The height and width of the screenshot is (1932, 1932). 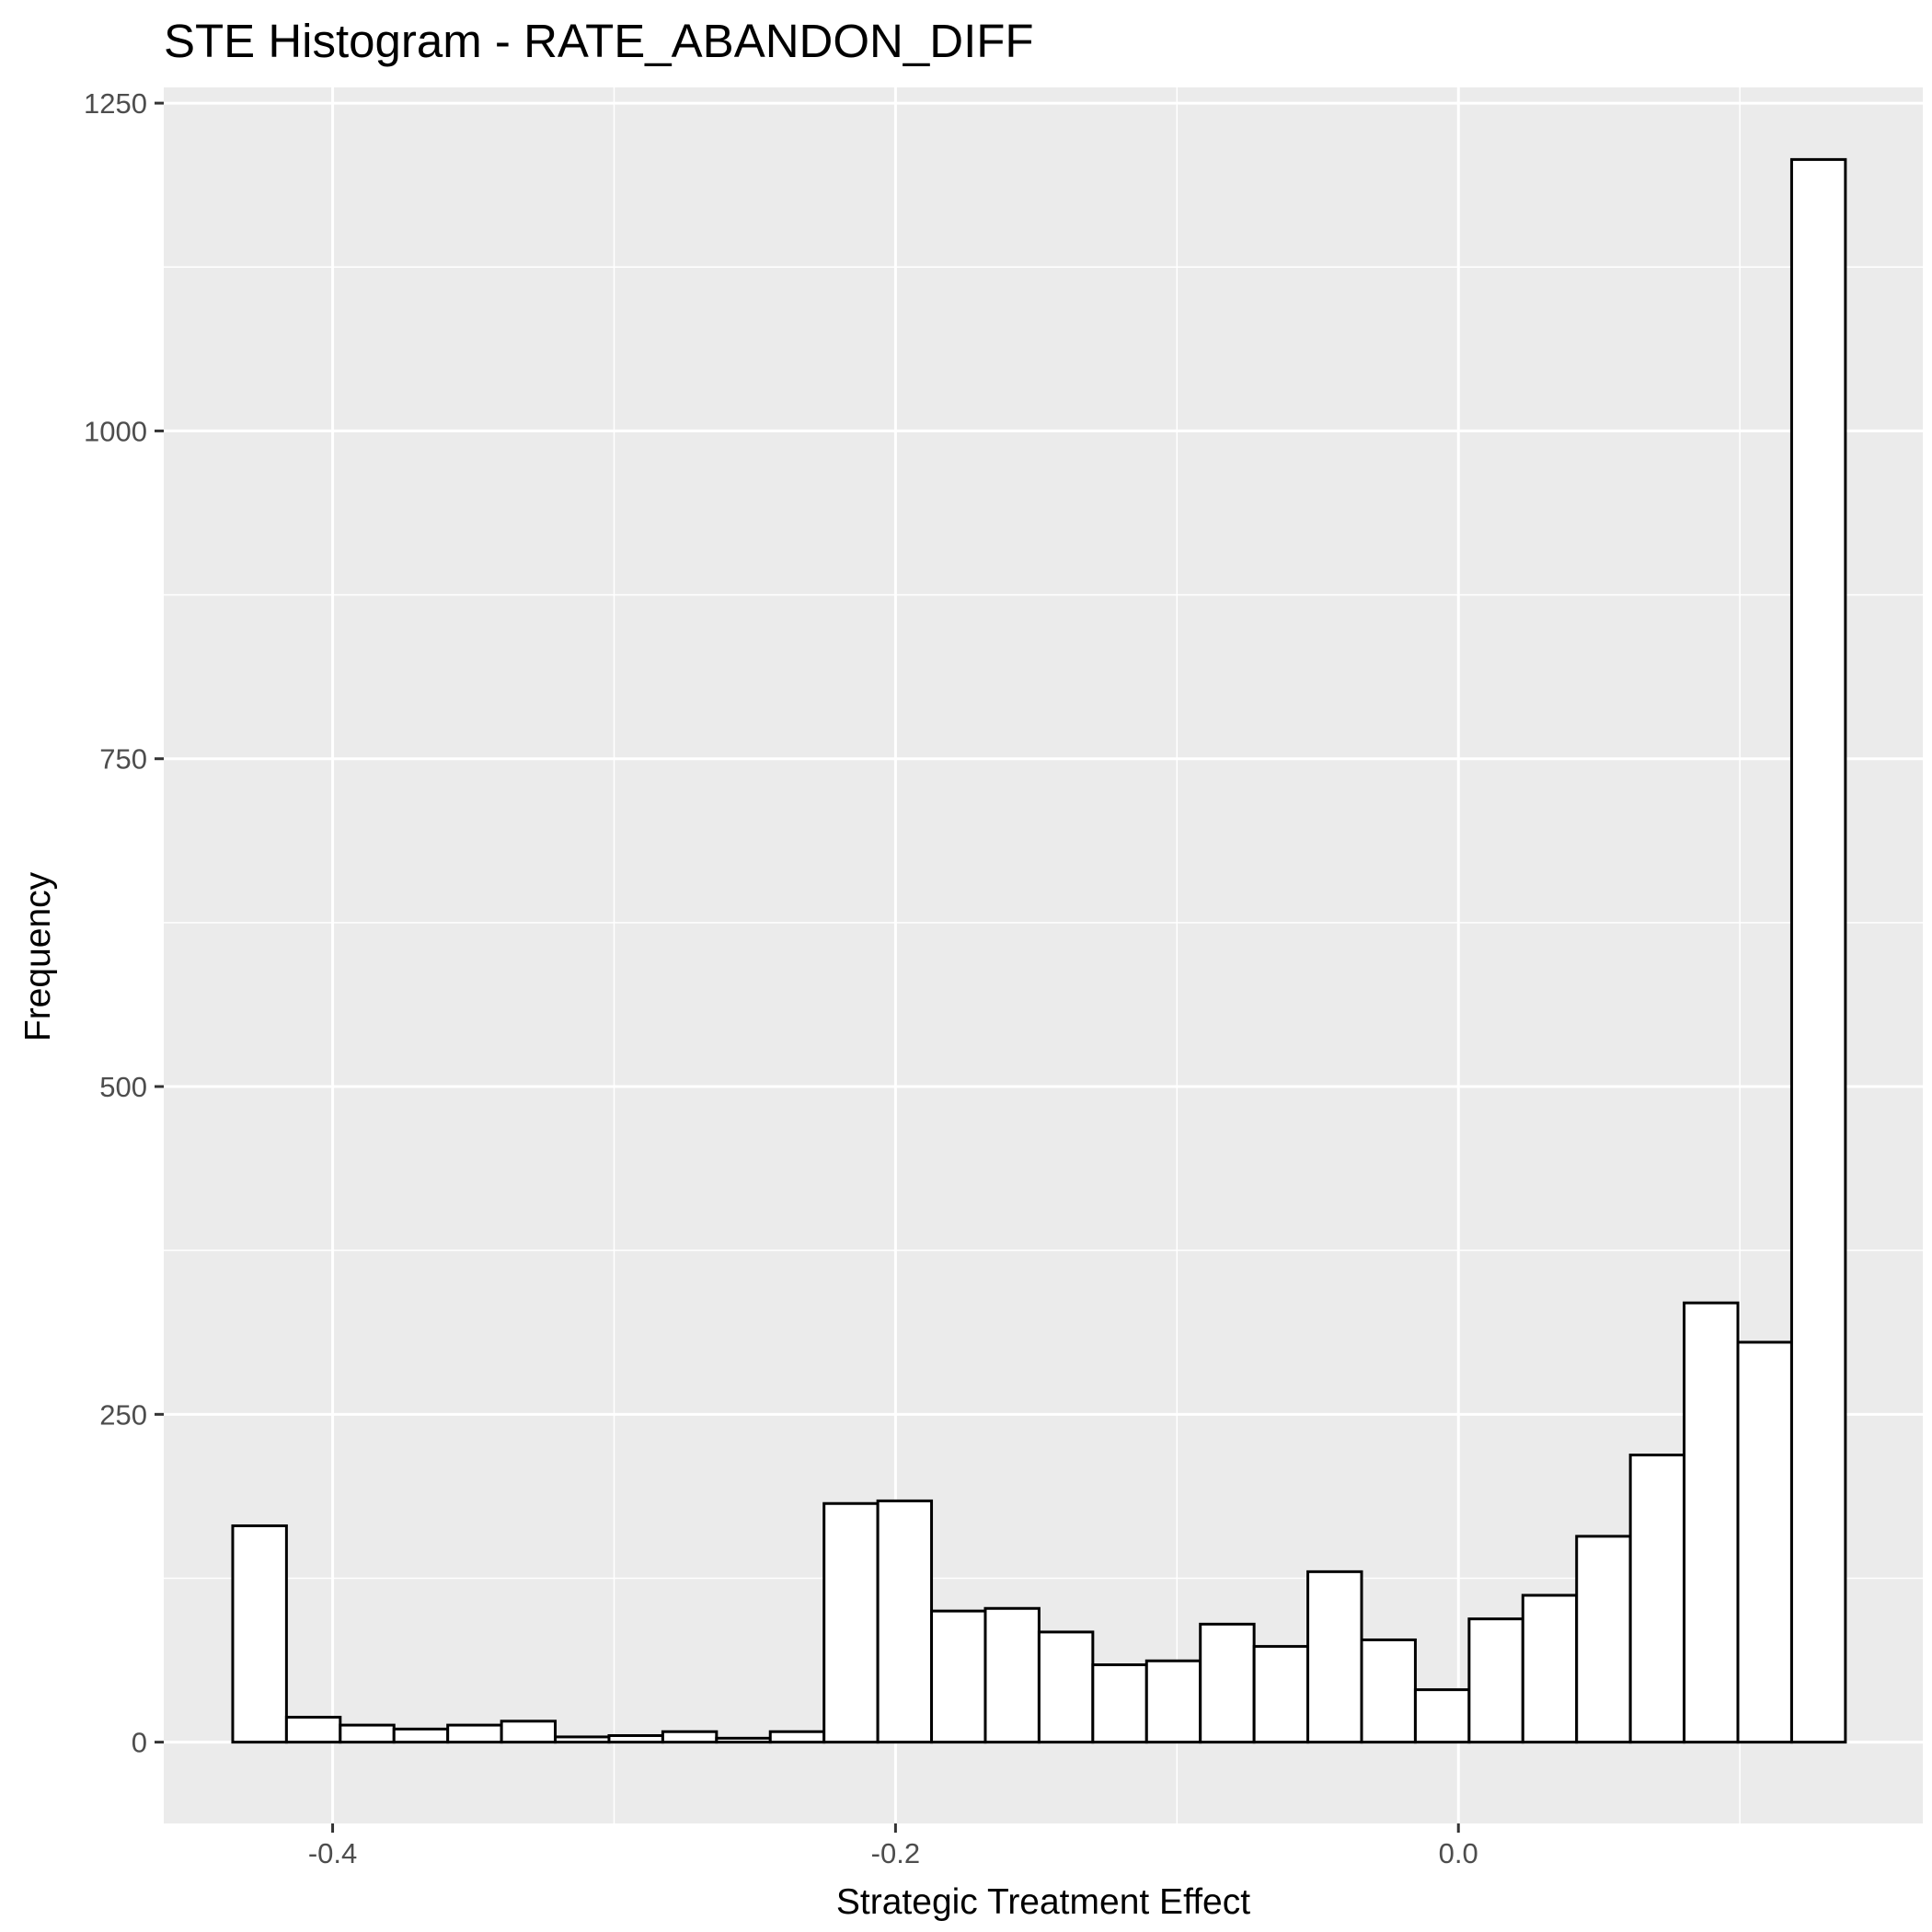 I want to click on y-tick-label: 250, so click(x=123, y=1414).